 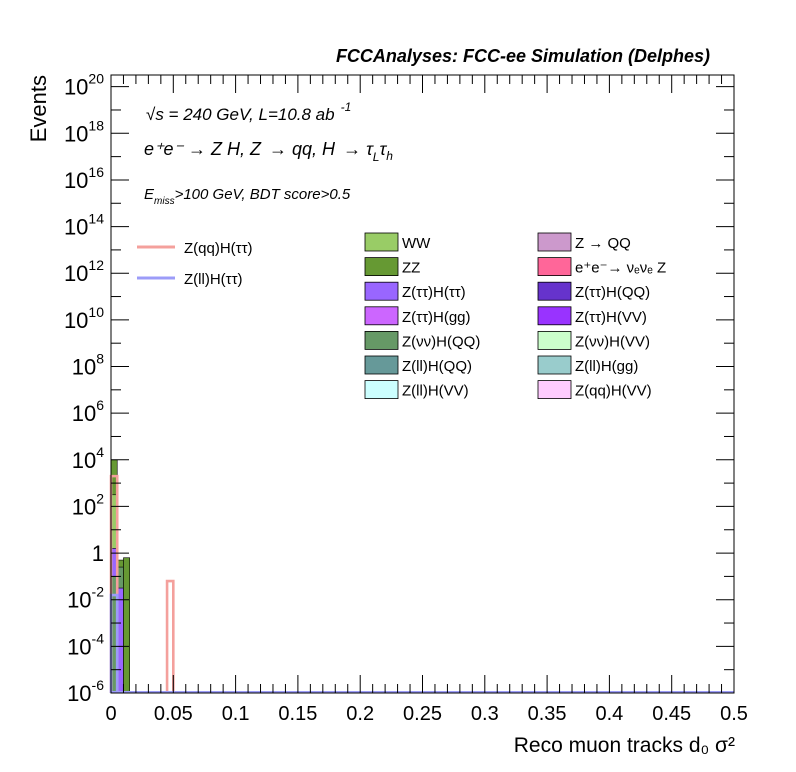 What do you see at coordinates (435, 391) in the screenshot?
I see `bg-legend-label: Z(ll)H(VV)` at bounding box center [435, 391].